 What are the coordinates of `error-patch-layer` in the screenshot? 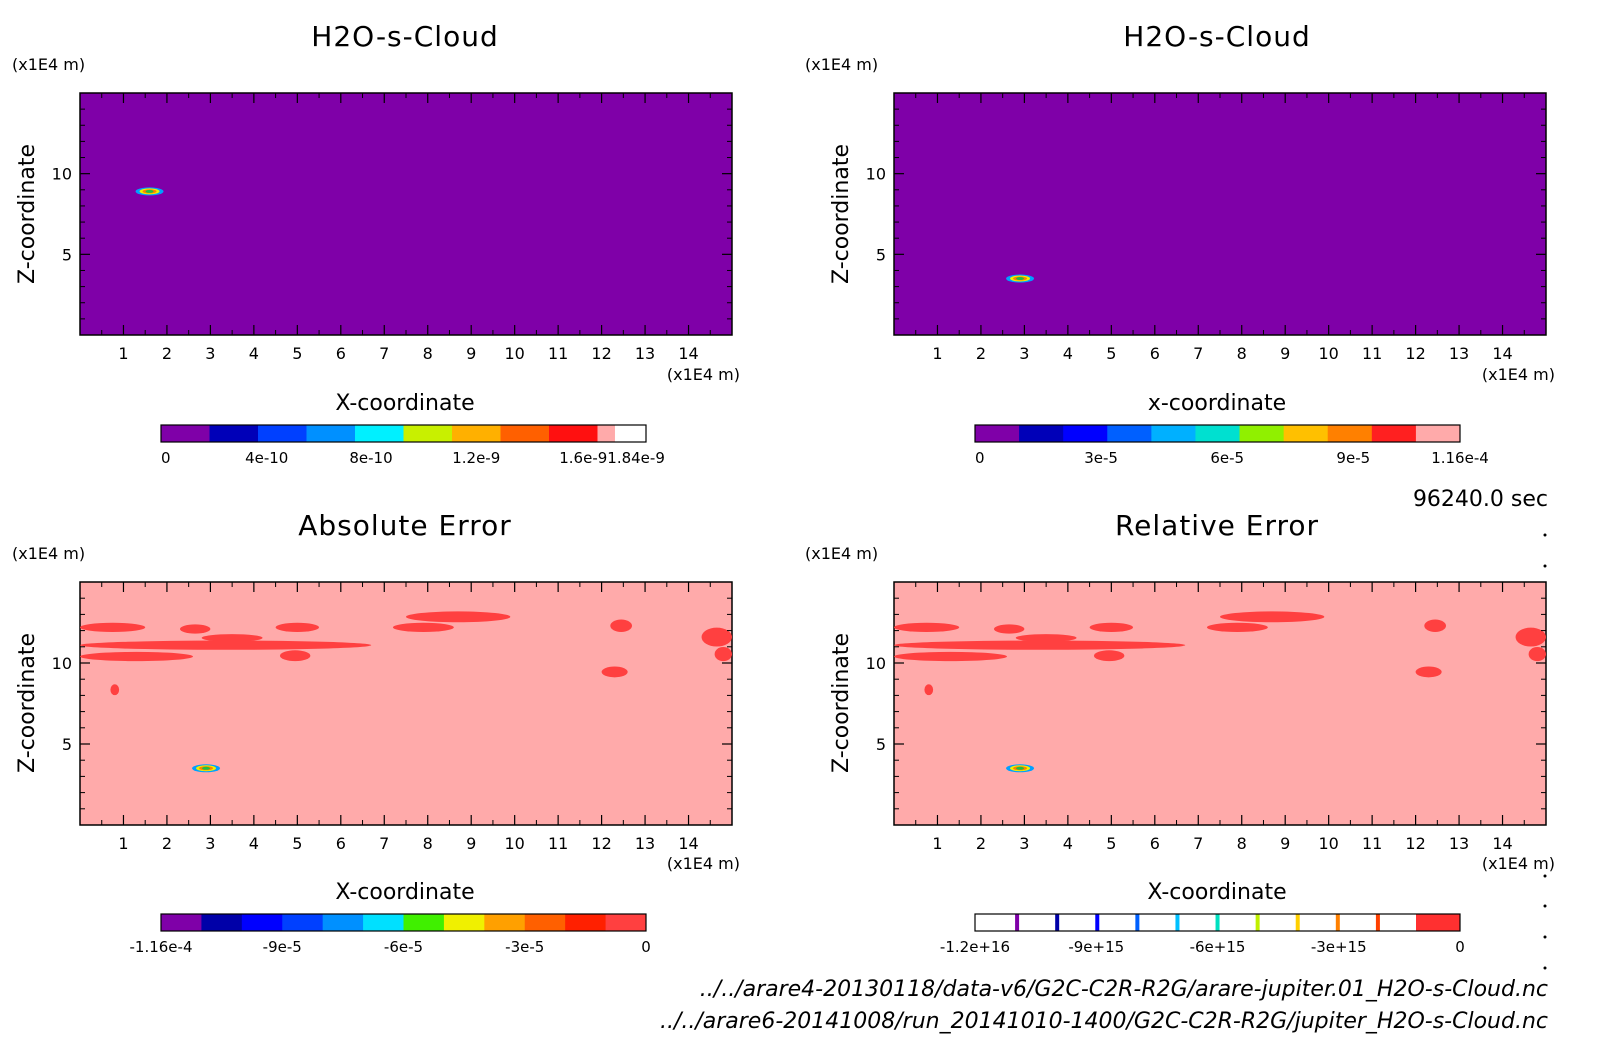 It's located at (406, 653).